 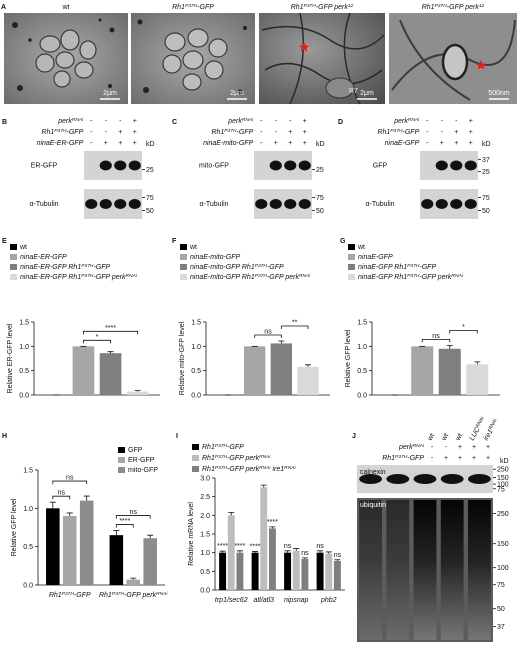 I want to click on row-label: perkRNAi, so click(x=70, y=121).